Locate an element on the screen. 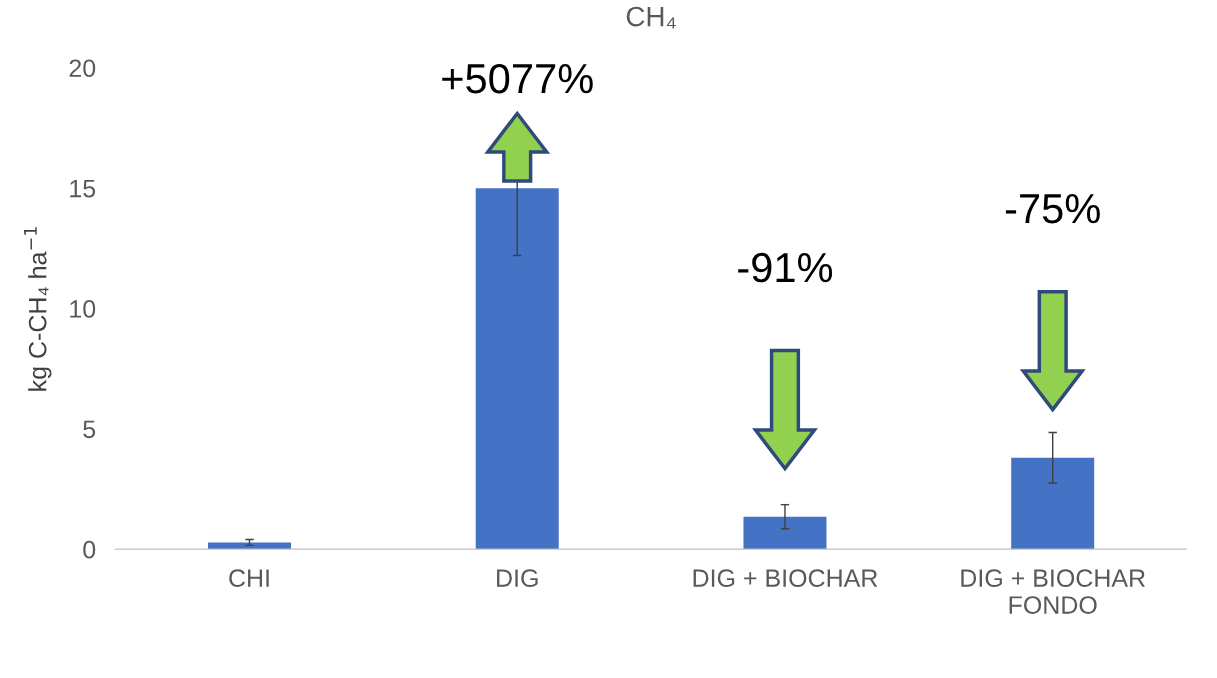 The image size is (1217, 678). chart-title: CH₄ is located at coordinates (651, 17).